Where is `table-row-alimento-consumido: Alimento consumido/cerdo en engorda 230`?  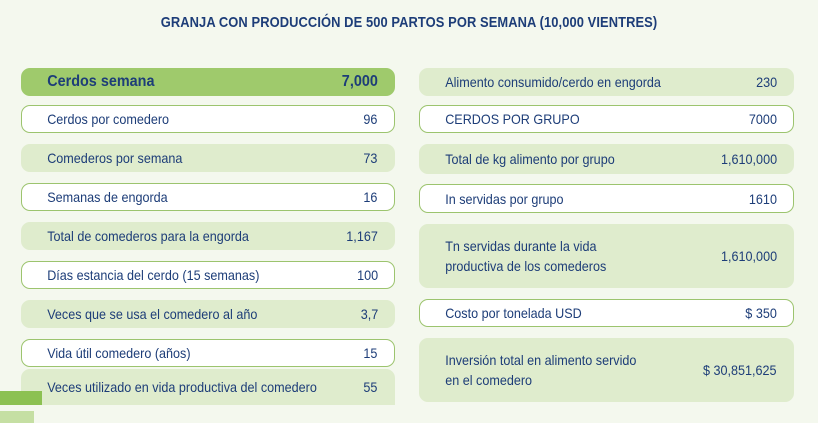
table-row-alimento-consumido: Alimento consumido/cerdo en engorda 230 is located at coordinates (606, 82).